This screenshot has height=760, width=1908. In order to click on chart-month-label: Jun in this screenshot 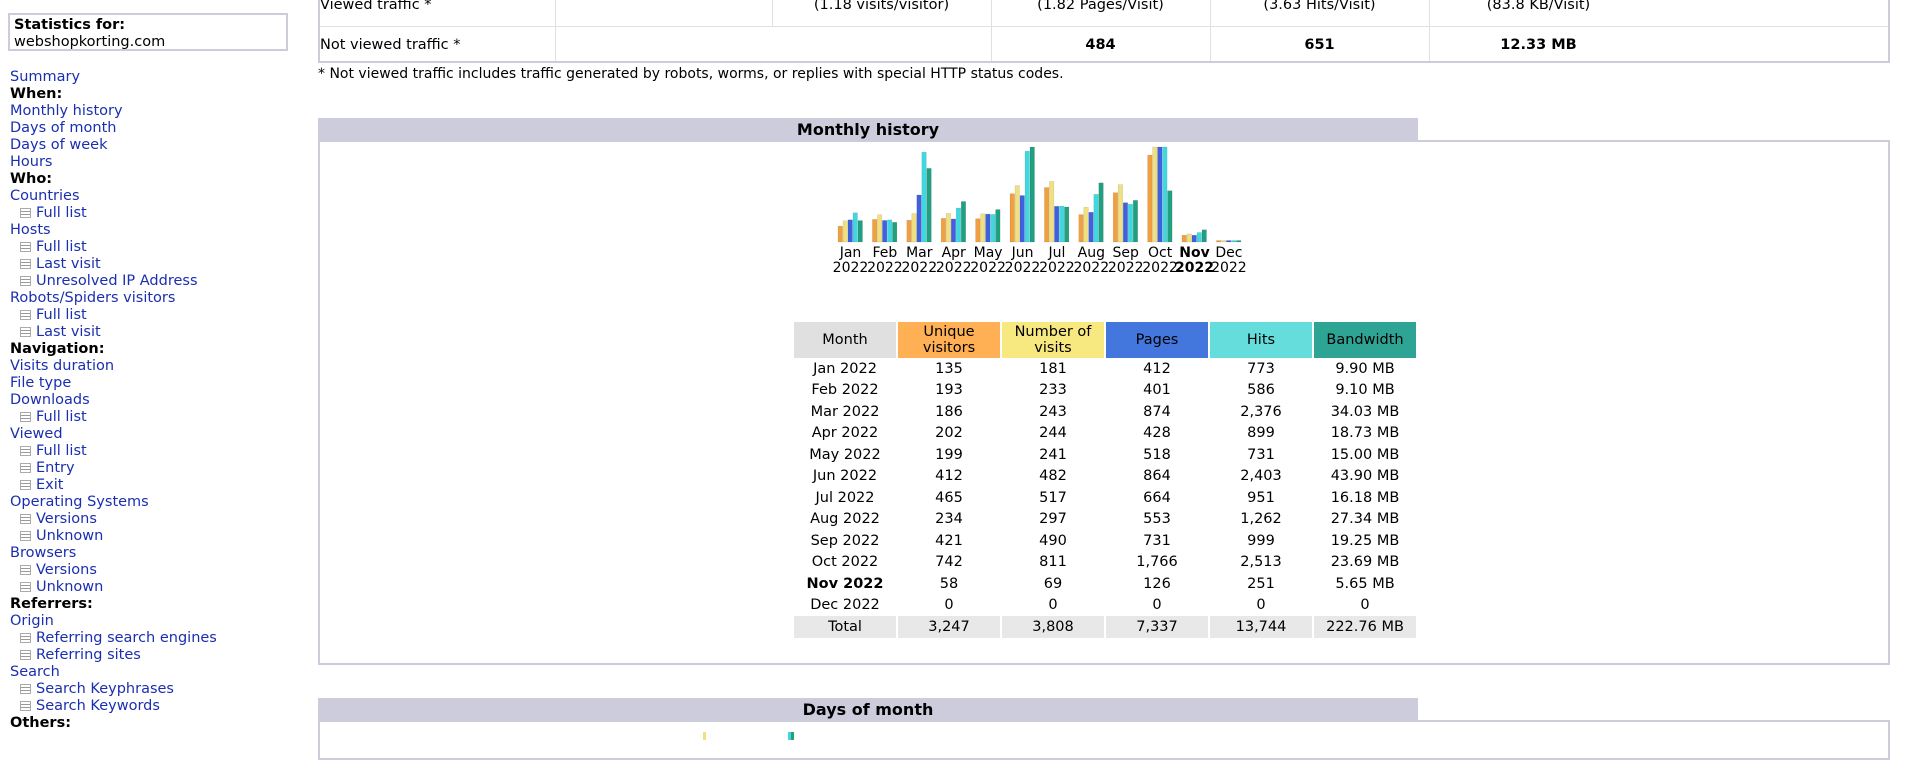, I will do `click(1022, 253)`.